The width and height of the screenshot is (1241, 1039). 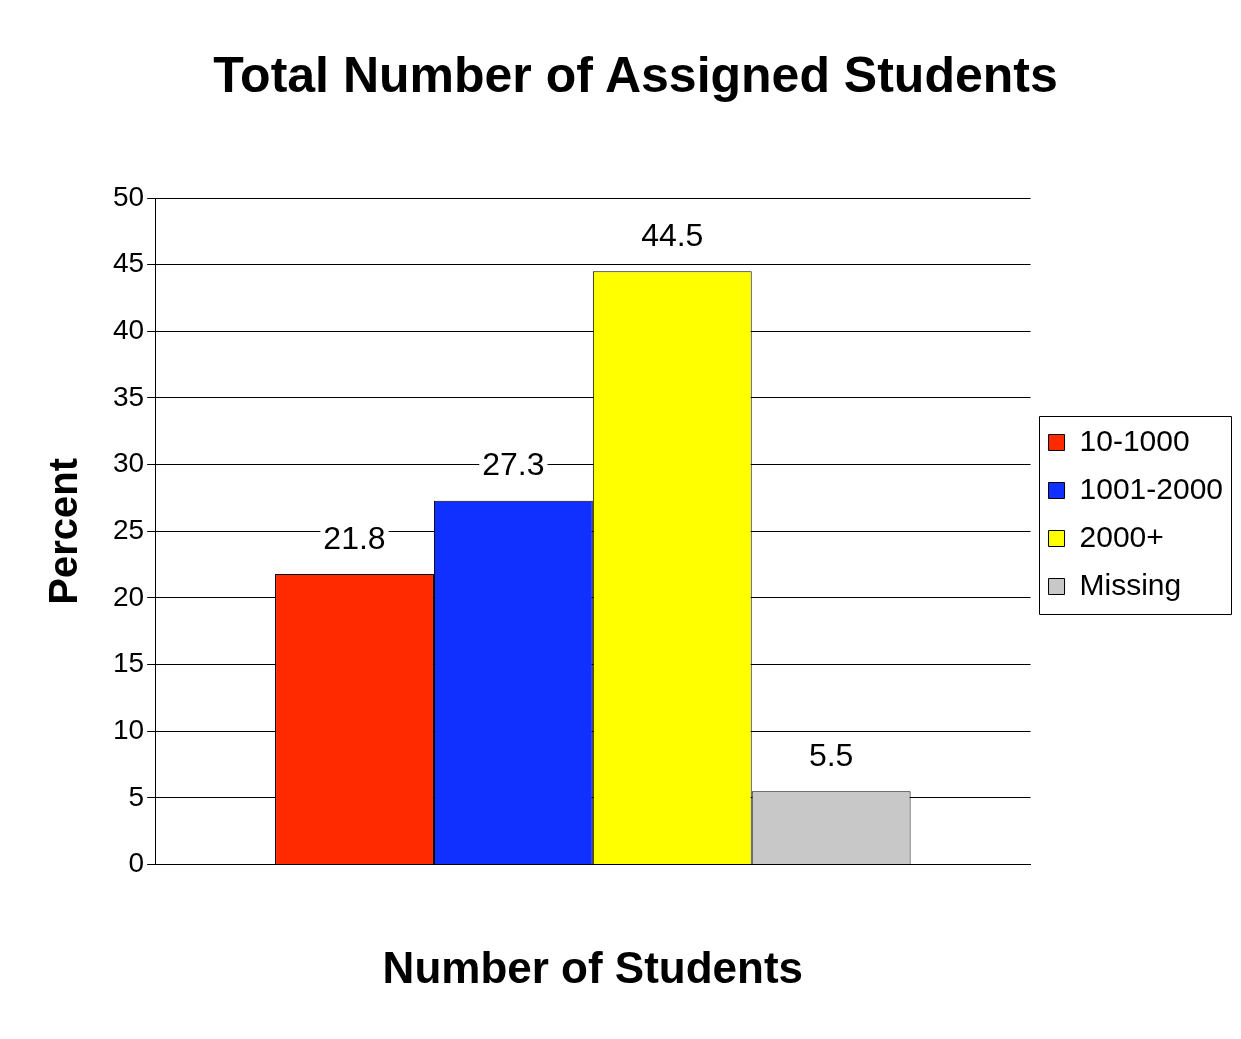 What do you see at coordinates (354, 537) in the screenshot?
I see `data-label: 21.8` at bounding box center [354, 537].